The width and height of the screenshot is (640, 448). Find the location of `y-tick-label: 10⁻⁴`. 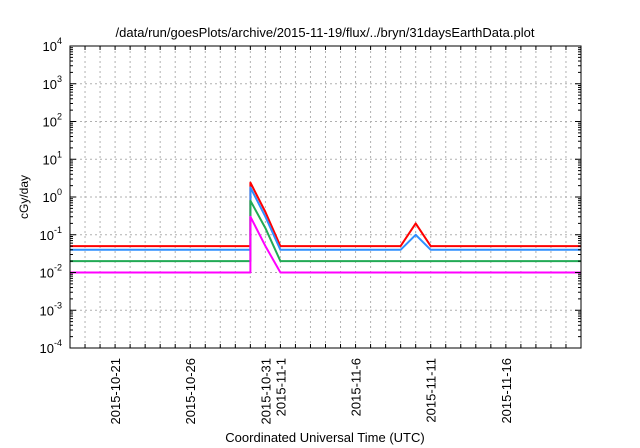

y-tick-label: 10⁻⁴ is located at coordinates (51, 347).